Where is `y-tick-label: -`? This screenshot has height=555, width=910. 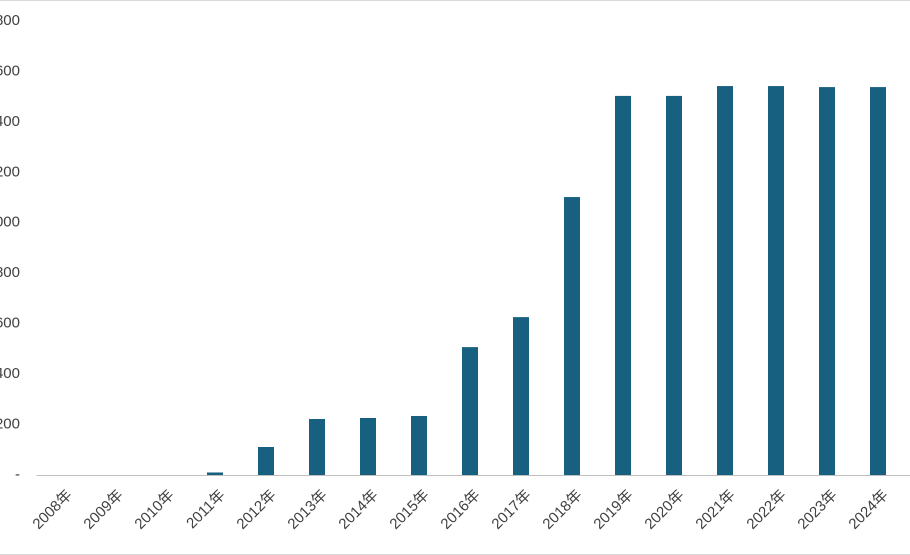
y-tick-label: - is located at coordinates (17, 474).